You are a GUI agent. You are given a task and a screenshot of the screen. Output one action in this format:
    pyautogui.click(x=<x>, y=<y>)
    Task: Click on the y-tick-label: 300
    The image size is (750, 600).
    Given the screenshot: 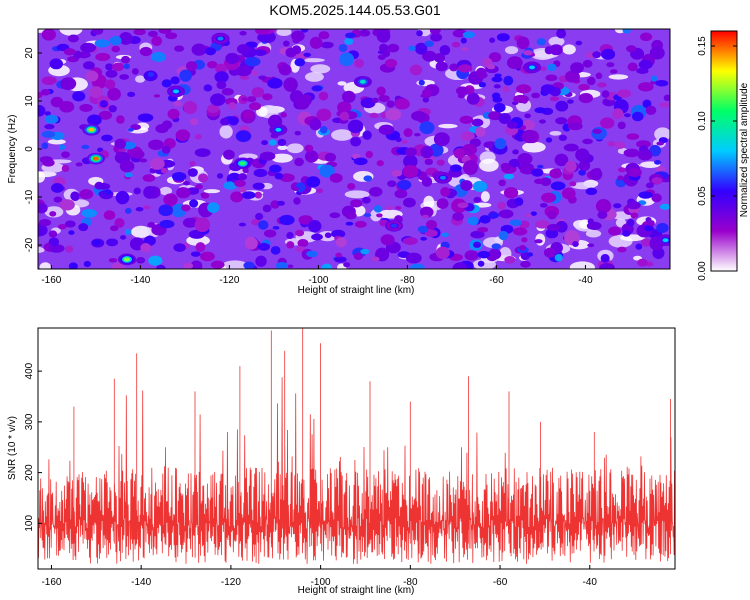 What is the action you would take?
    pyautogui.click(x=29, y=421)
    